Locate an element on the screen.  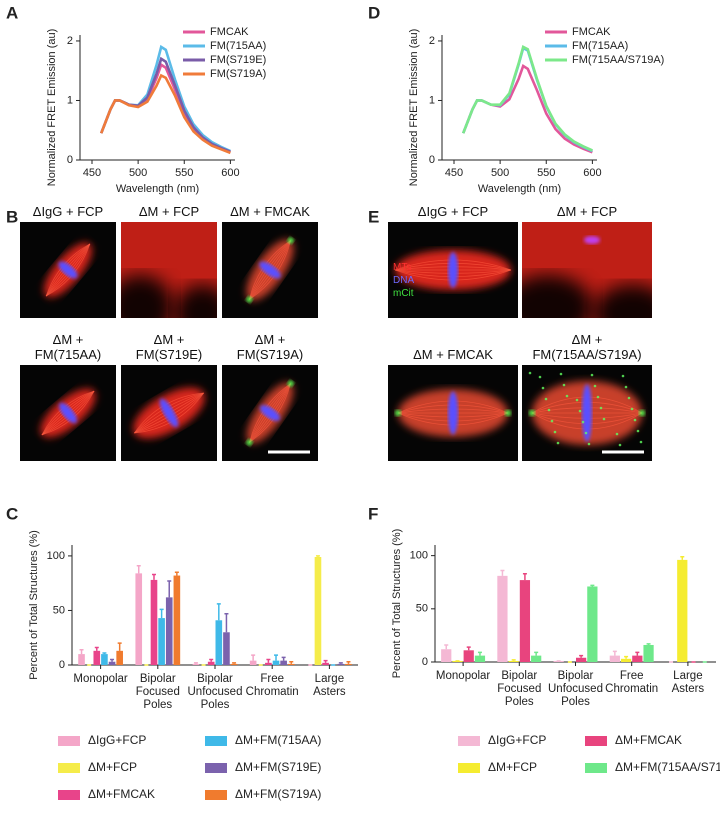
panel-letter: D is located at coordinates (374, 12).